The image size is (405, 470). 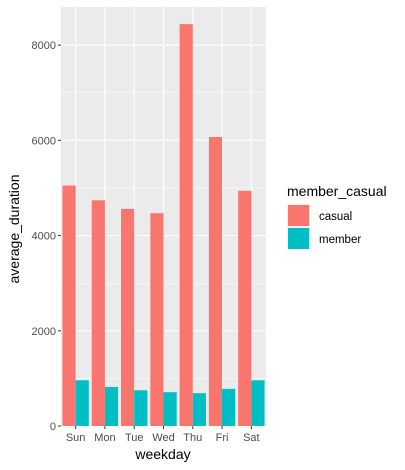 I want to click on x-tick-label: Sat, so click(x=251, y=438).